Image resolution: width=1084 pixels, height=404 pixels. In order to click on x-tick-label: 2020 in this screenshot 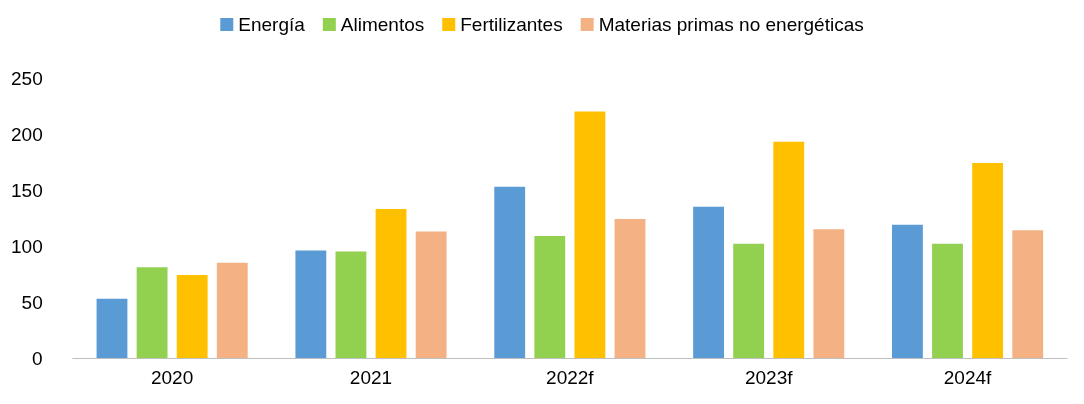, I will do `click(172, 377)`.